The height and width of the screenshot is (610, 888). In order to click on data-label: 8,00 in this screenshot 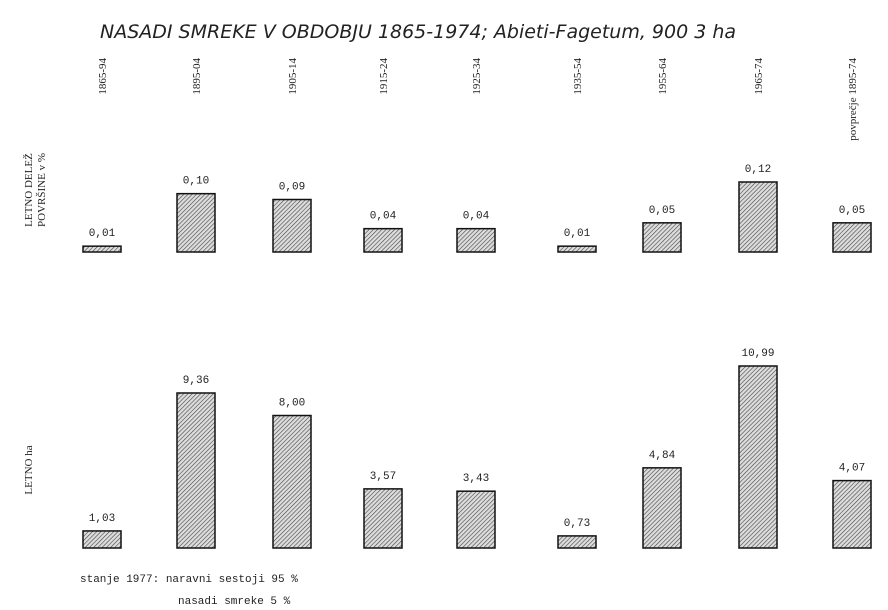, I will do `click(292, 404)`.